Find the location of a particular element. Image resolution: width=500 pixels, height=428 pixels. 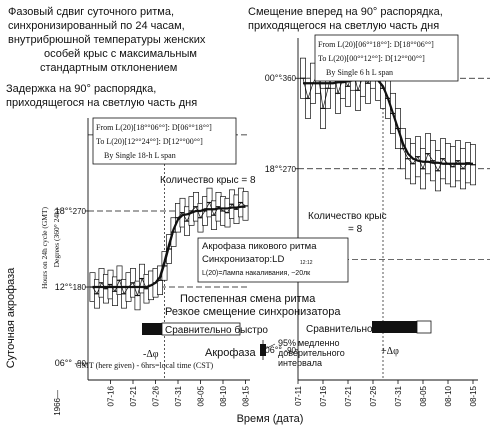

left-title-line: внутрибрюшной температуры женских is located at coordinates (107, 40).